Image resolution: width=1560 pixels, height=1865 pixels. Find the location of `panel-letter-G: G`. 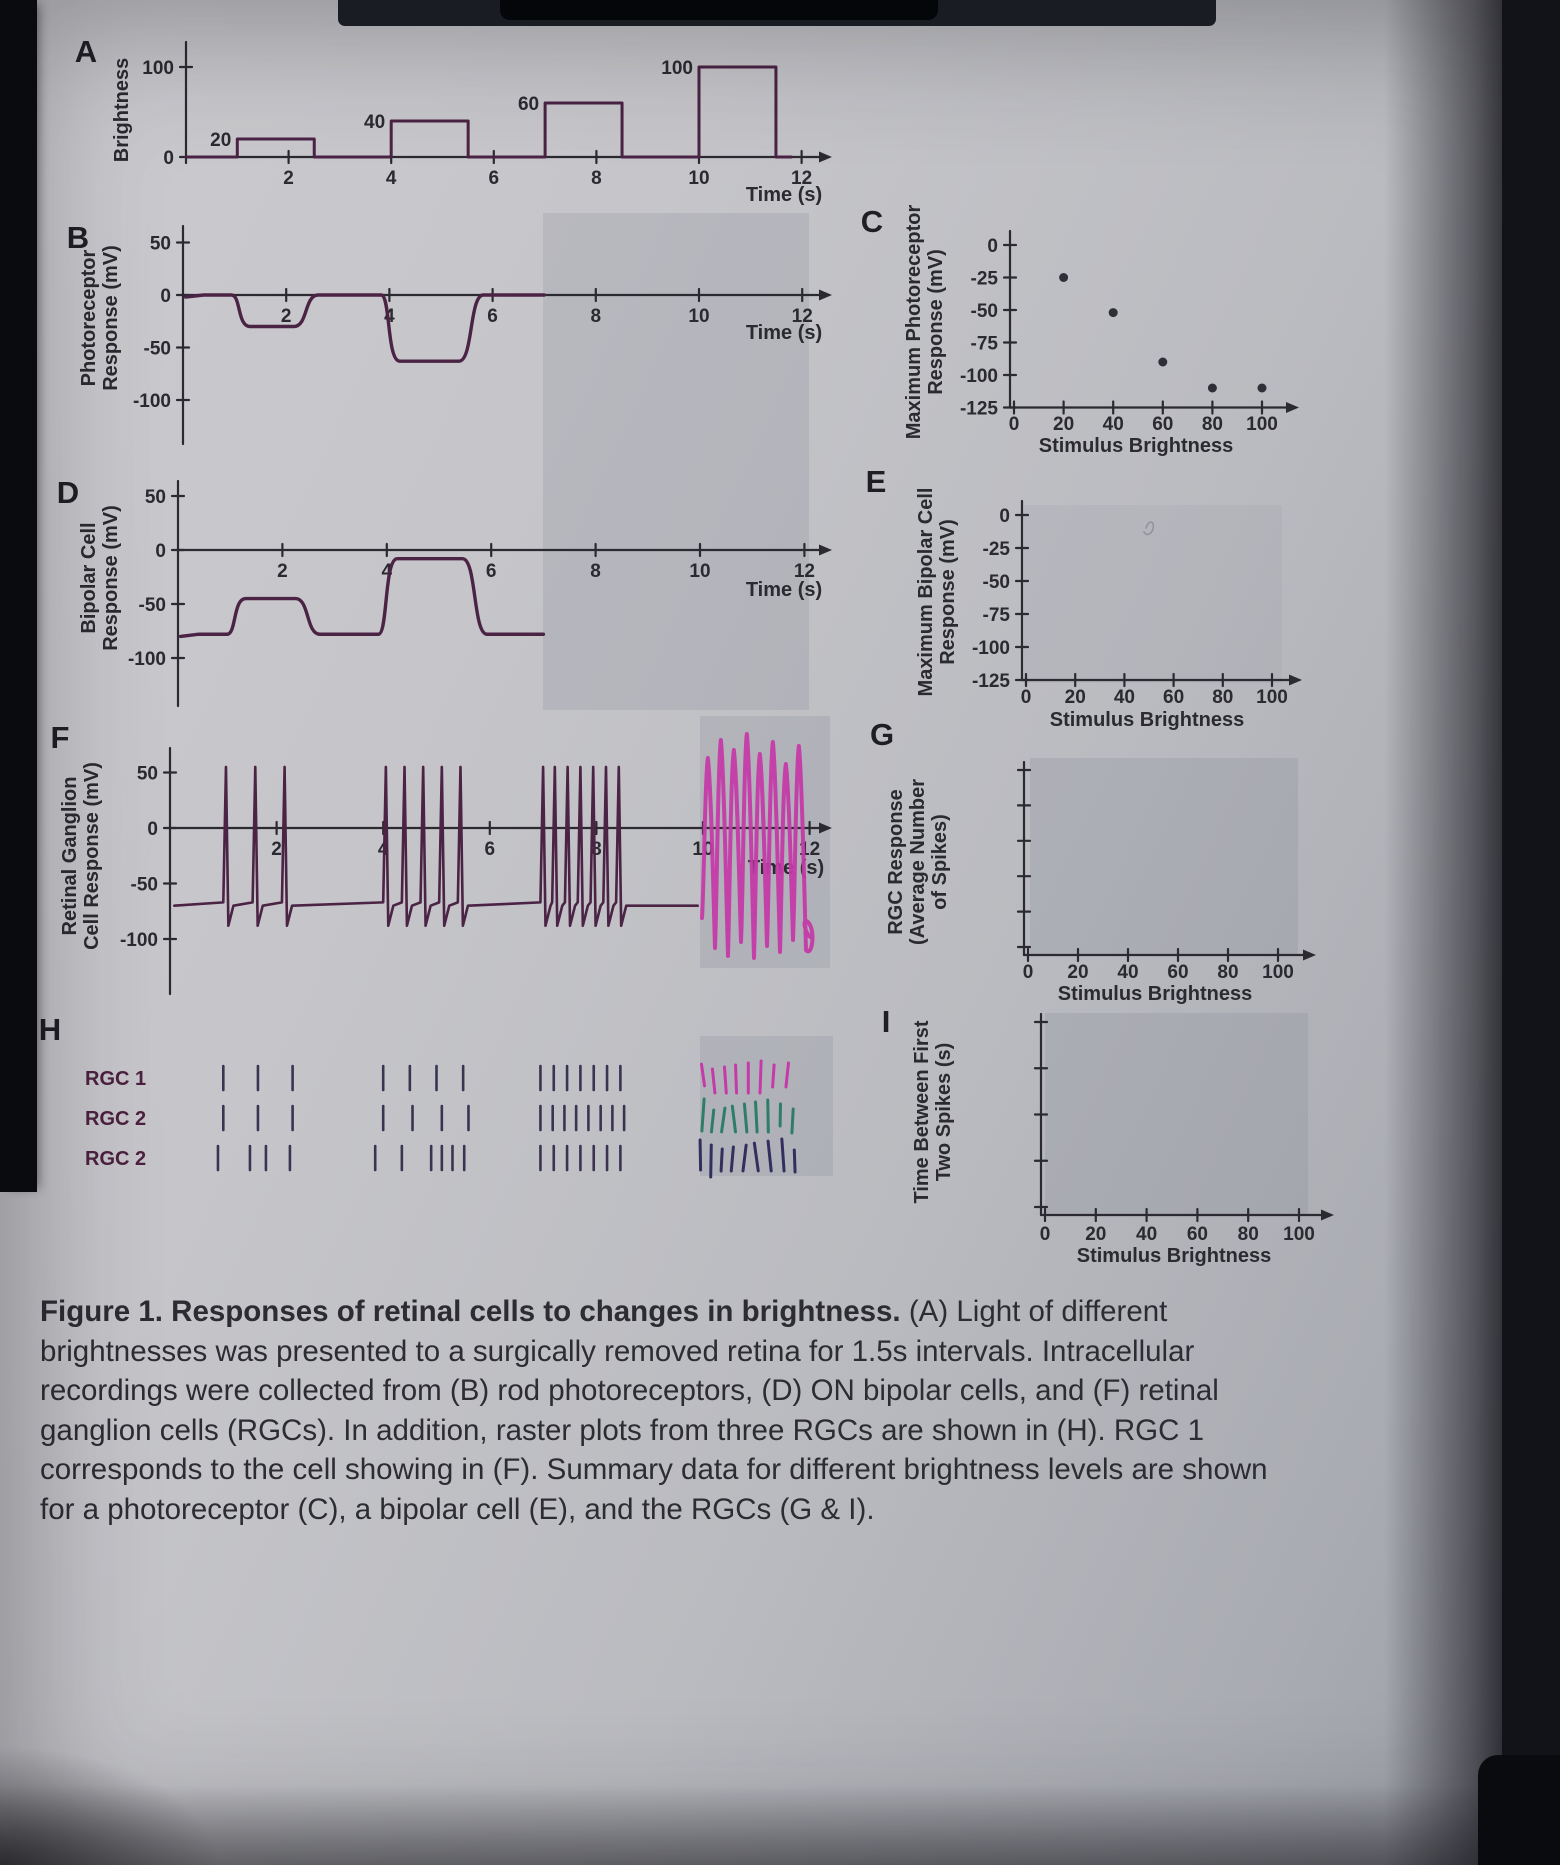

panel-letter-G: G is located at coordinates (882, 734).